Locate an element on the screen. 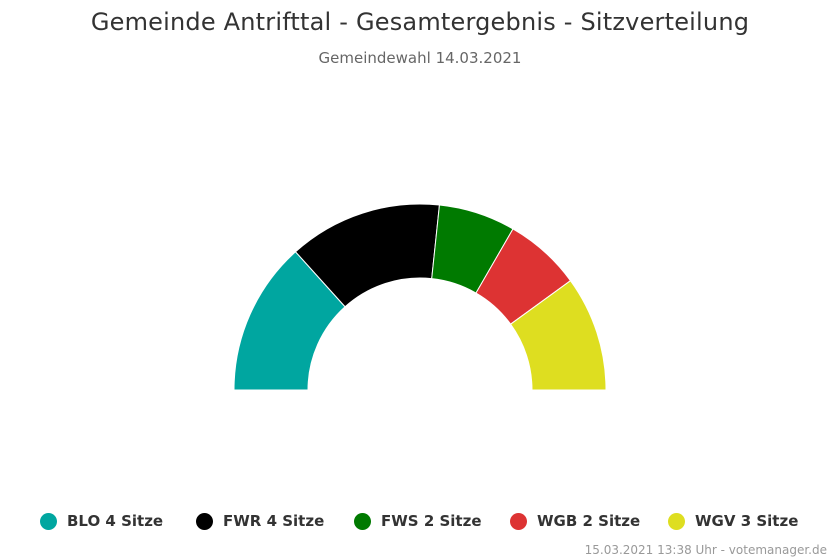 The image size is (840, 560). legend-item-wgb: WGB 2 Sitze is located at coordinates (575, 521).